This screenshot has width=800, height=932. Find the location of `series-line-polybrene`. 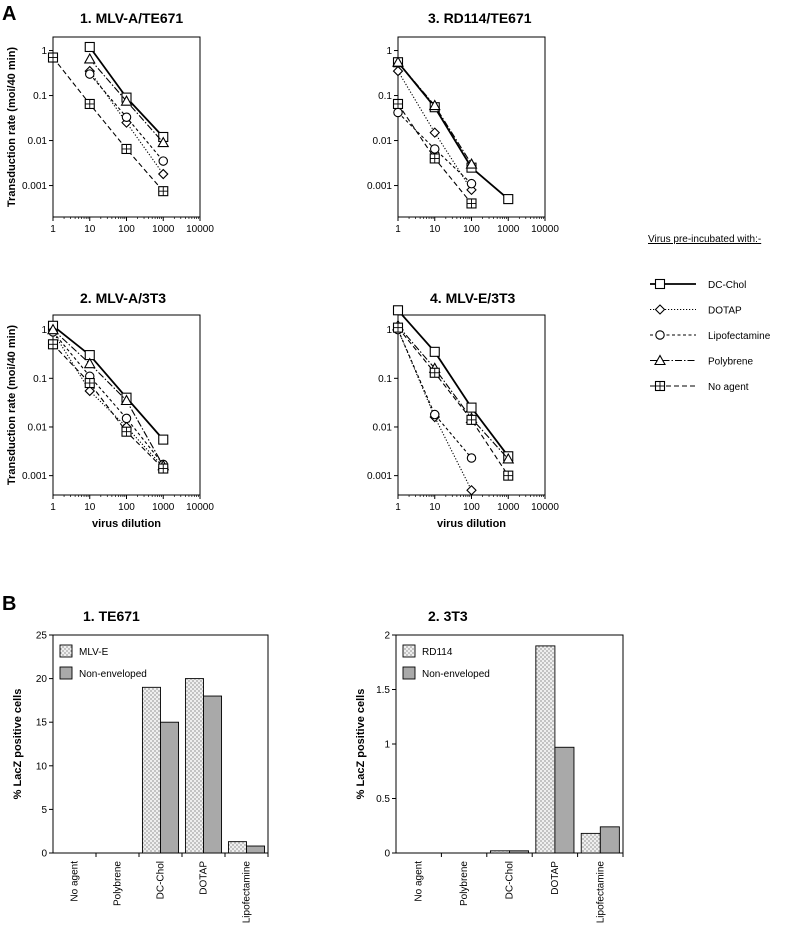

series-line-polybrene is located at coordinates (453, 392).